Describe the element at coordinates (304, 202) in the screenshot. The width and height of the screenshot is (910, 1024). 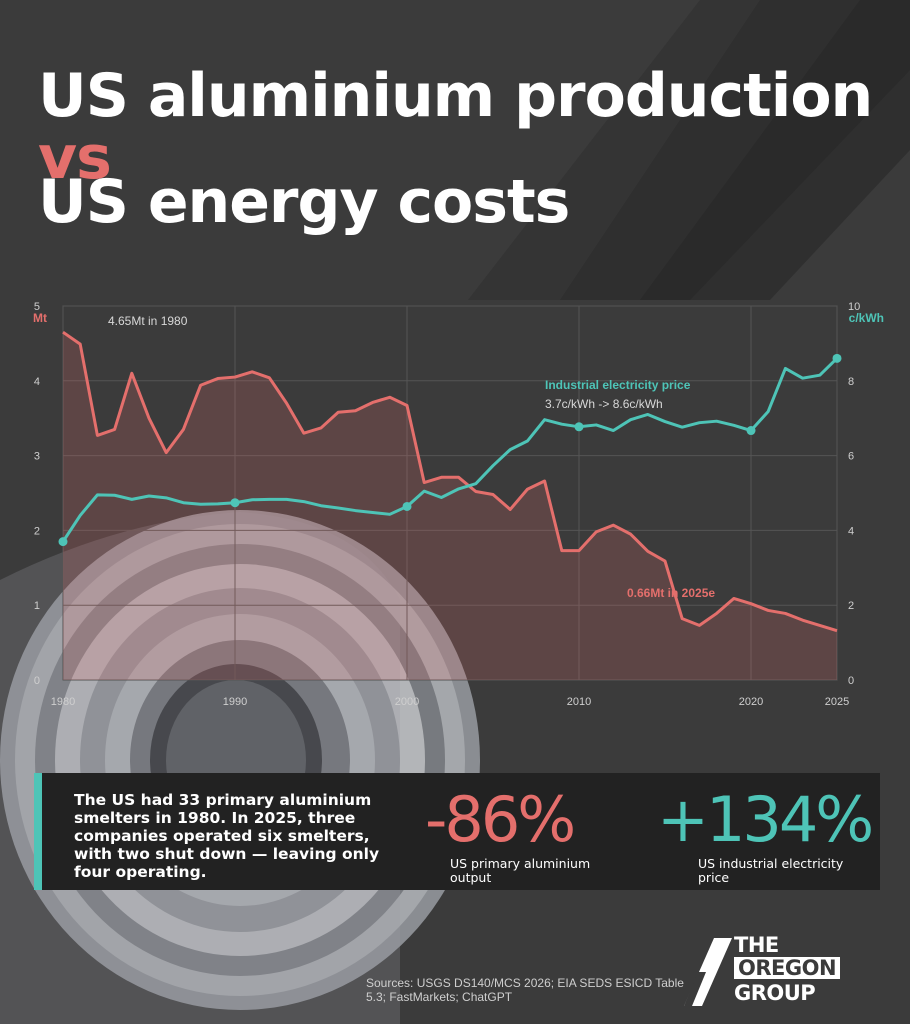
I see `title-line-3: US energy costs` at that location.